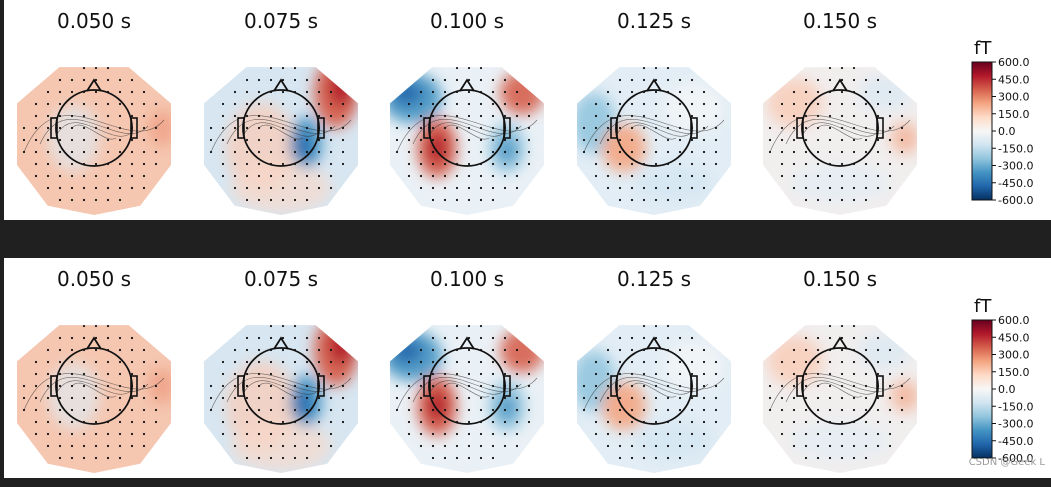 The height and width of the screenshot is (487, 1051). What do you see at coordinates (840, 141) in the screenshot?
I see `topomap-field` at bounding box center [840, 141].